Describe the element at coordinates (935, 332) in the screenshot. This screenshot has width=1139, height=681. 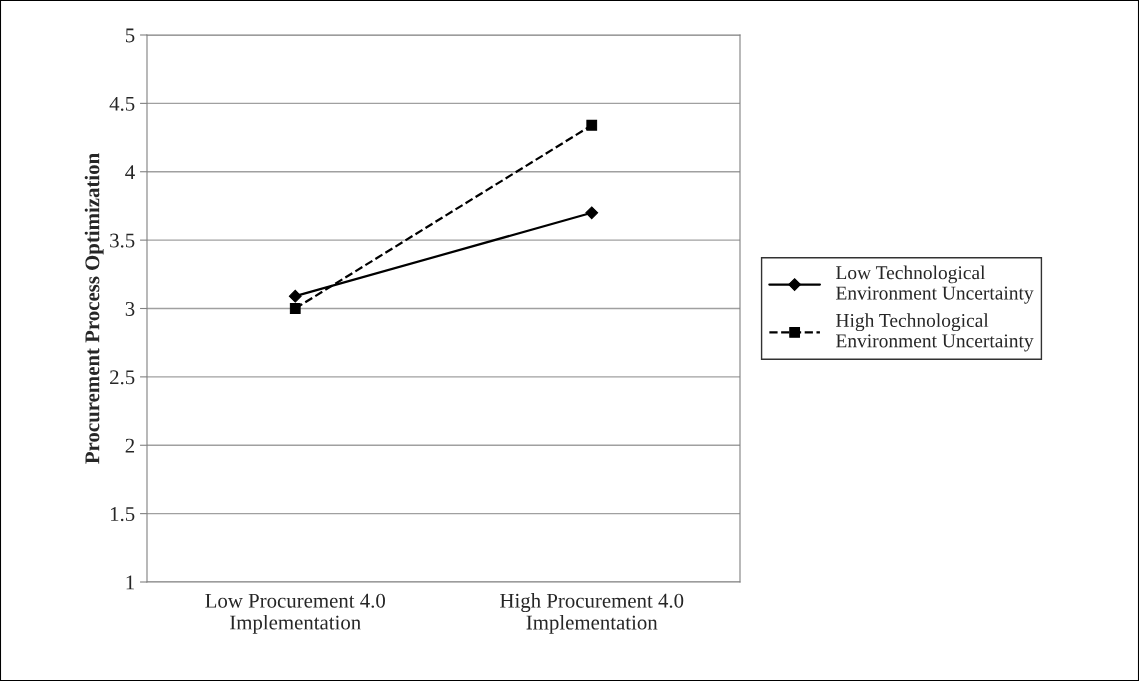
I see `legend-label: High Technological Environment Uncertainty` at that location.